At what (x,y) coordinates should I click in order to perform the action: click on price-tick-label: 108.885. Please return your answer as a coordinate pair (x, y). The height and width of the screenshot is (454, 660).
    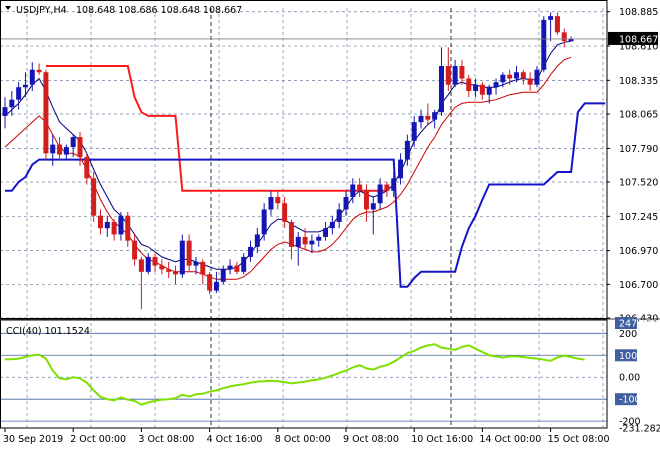
    Looking at the image, I should click on (638, 12).